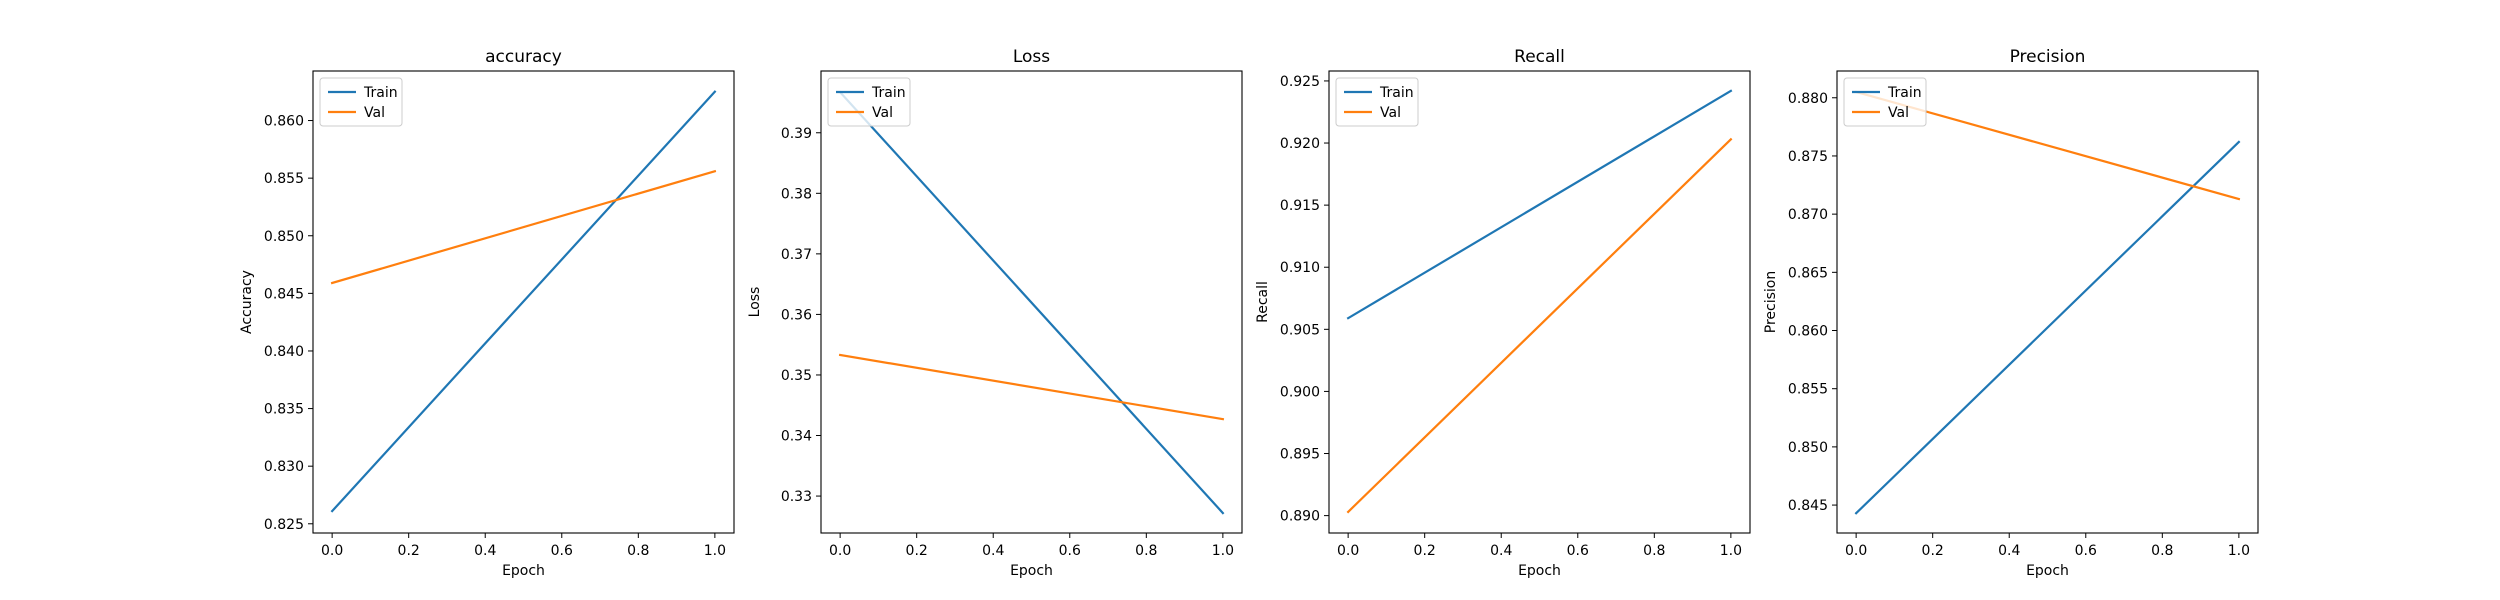  What do you see at coordinates (1808, 99) in the screenshot?
I see `y-tick-label: 0.880` at bounding box center [1808, 99].